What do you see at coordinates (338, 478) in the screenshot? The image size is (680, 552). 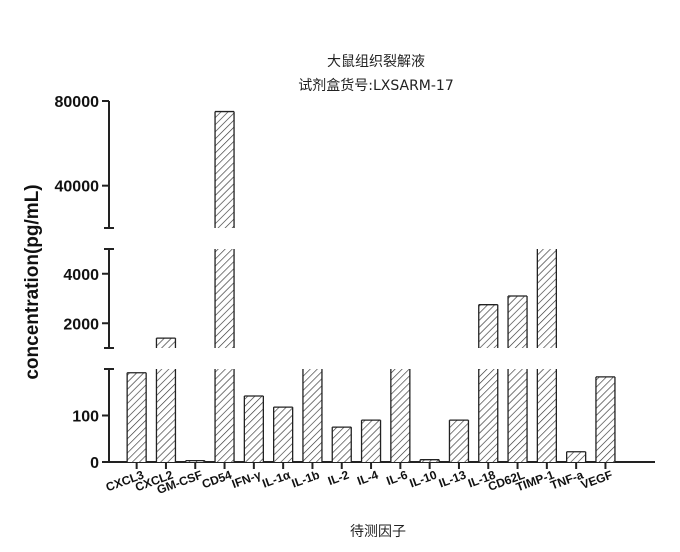 I see `category-label: IL-2` at bounding box center [338, 478].